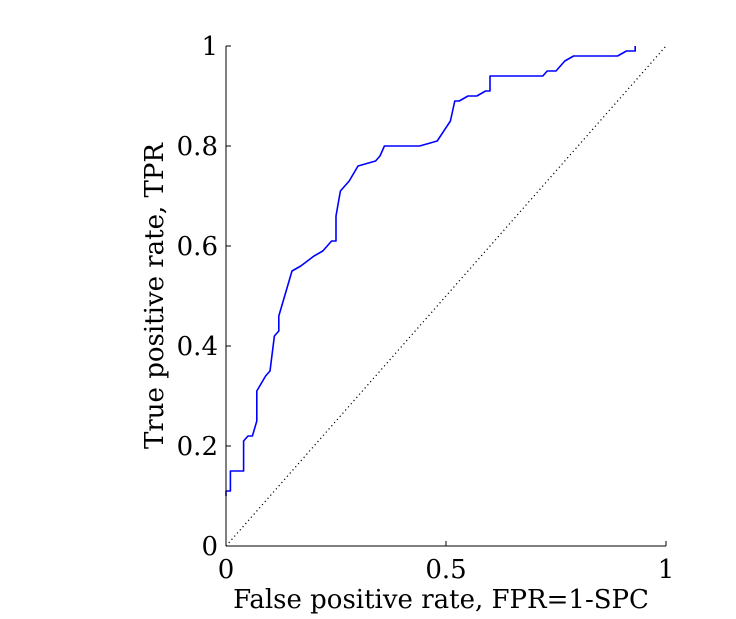 The image size is (736, 619). I want to click on y-tick-label: 0.8, so click(197, 147).